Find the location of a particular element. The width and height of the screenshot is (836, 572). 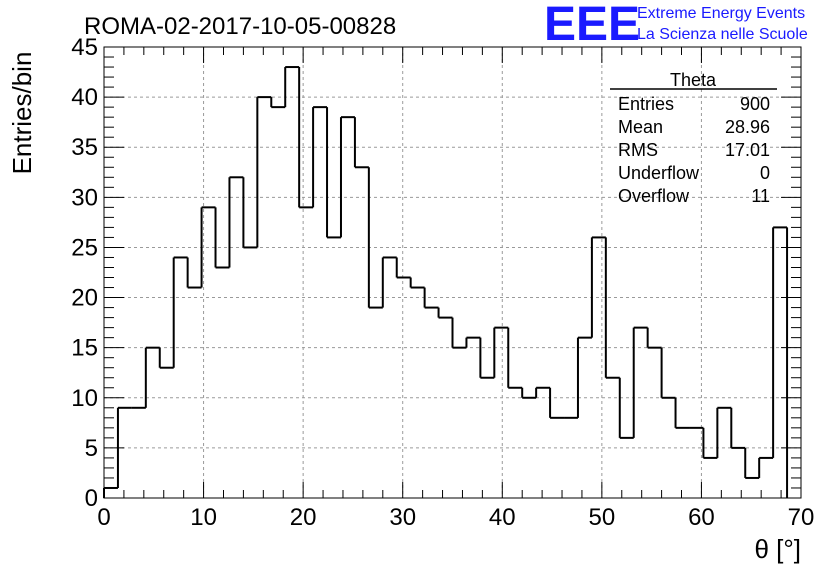

y-tick-label: 0 is located at coordinates (91, 498).